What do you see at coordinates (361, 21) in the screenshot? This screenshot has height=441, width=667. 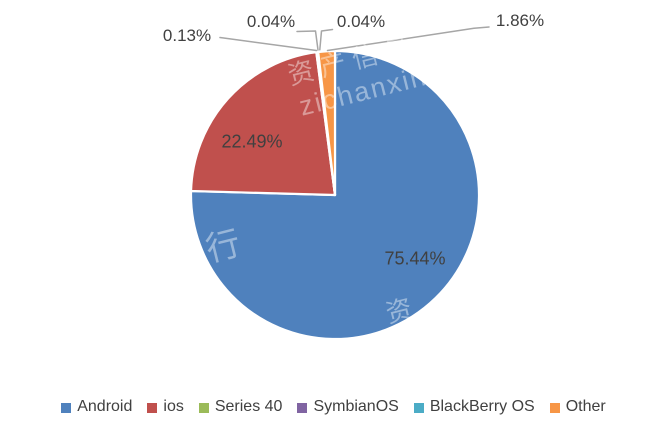 I see `data-label-blackberry-os: 0.04%` at bounding box center [361, 21].